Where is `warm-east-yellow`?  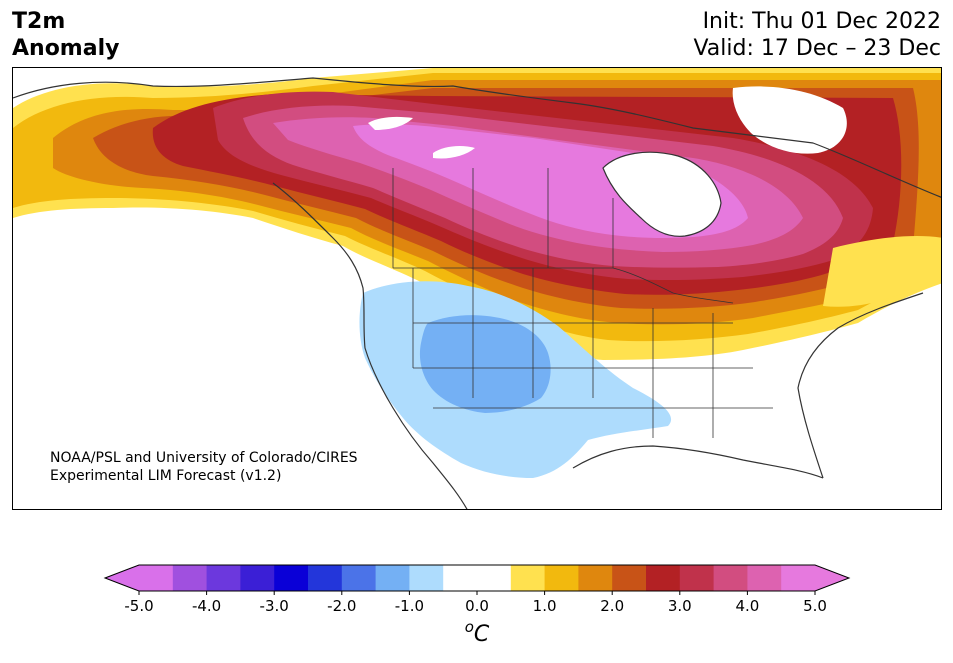
warm-east-yellow is located at coordinates (882, 271).